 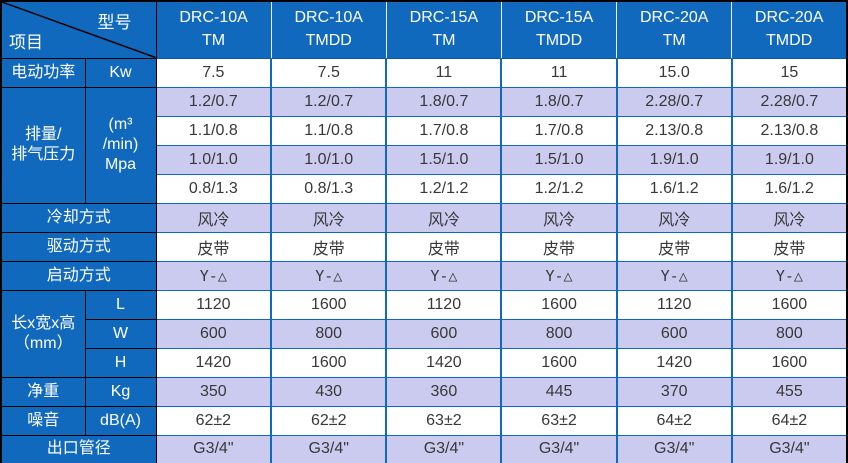 What do you see at coordinates (120, 333) in the screenshot?
I see `unit-label-width: W` at bounding box center [120, 333].